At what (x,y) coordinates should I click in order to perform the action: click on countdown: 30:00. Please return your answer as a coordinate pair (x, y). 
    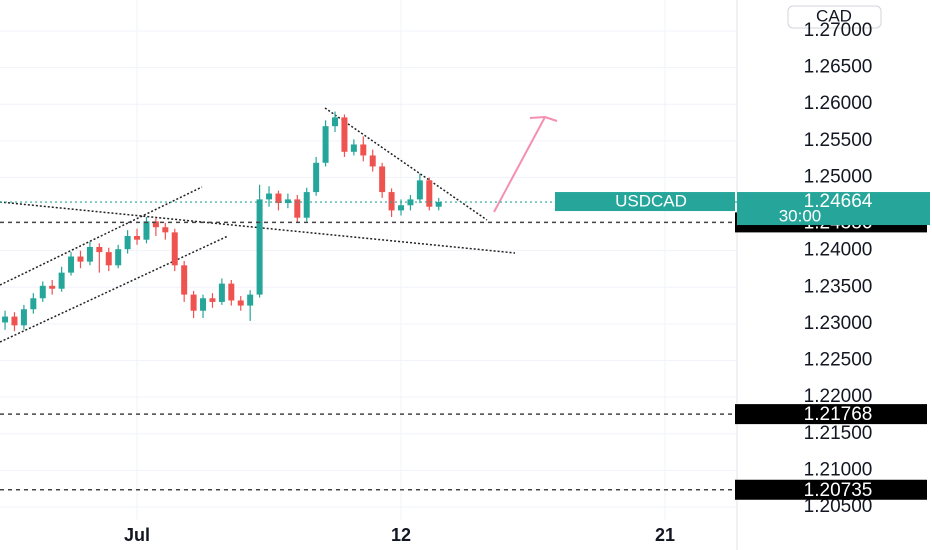
    Looking at the image, I should click on (800, 216).